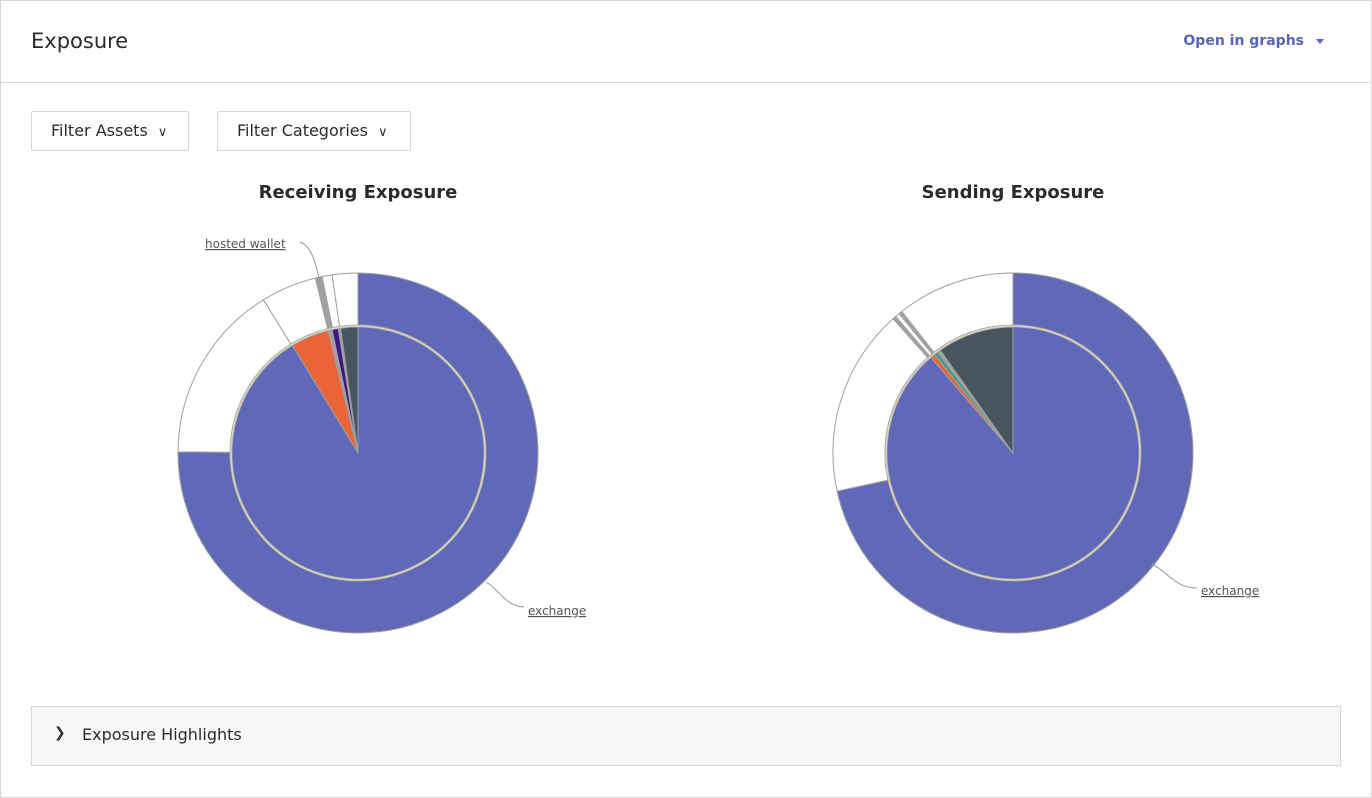 This screenshot has height=798, width=1372. Describe the element at coordinates (505, 594) in the screenshot. I see `receiving-exchange-leader-line` at that location.